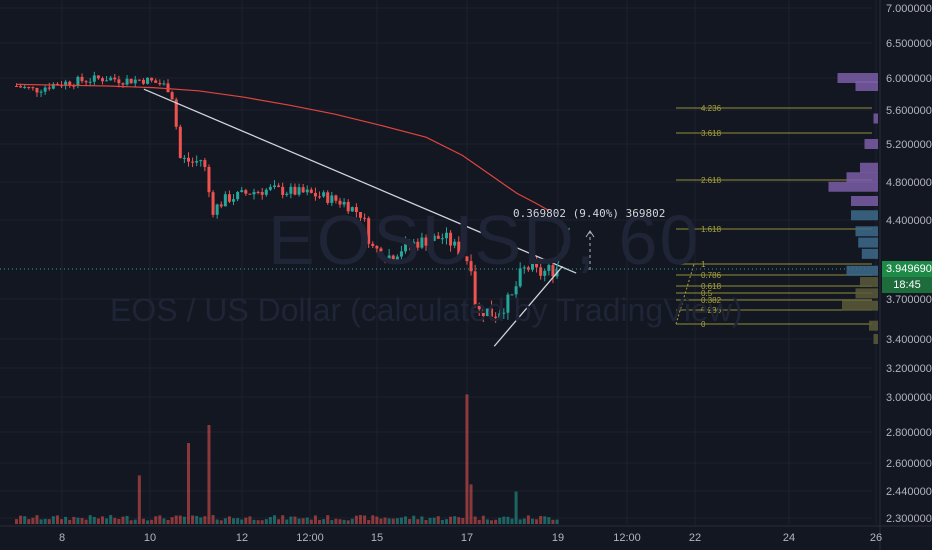  Describe the element at coordinates (876, 538) in the screenshot. I see `time-tick-label: 26` at that location.